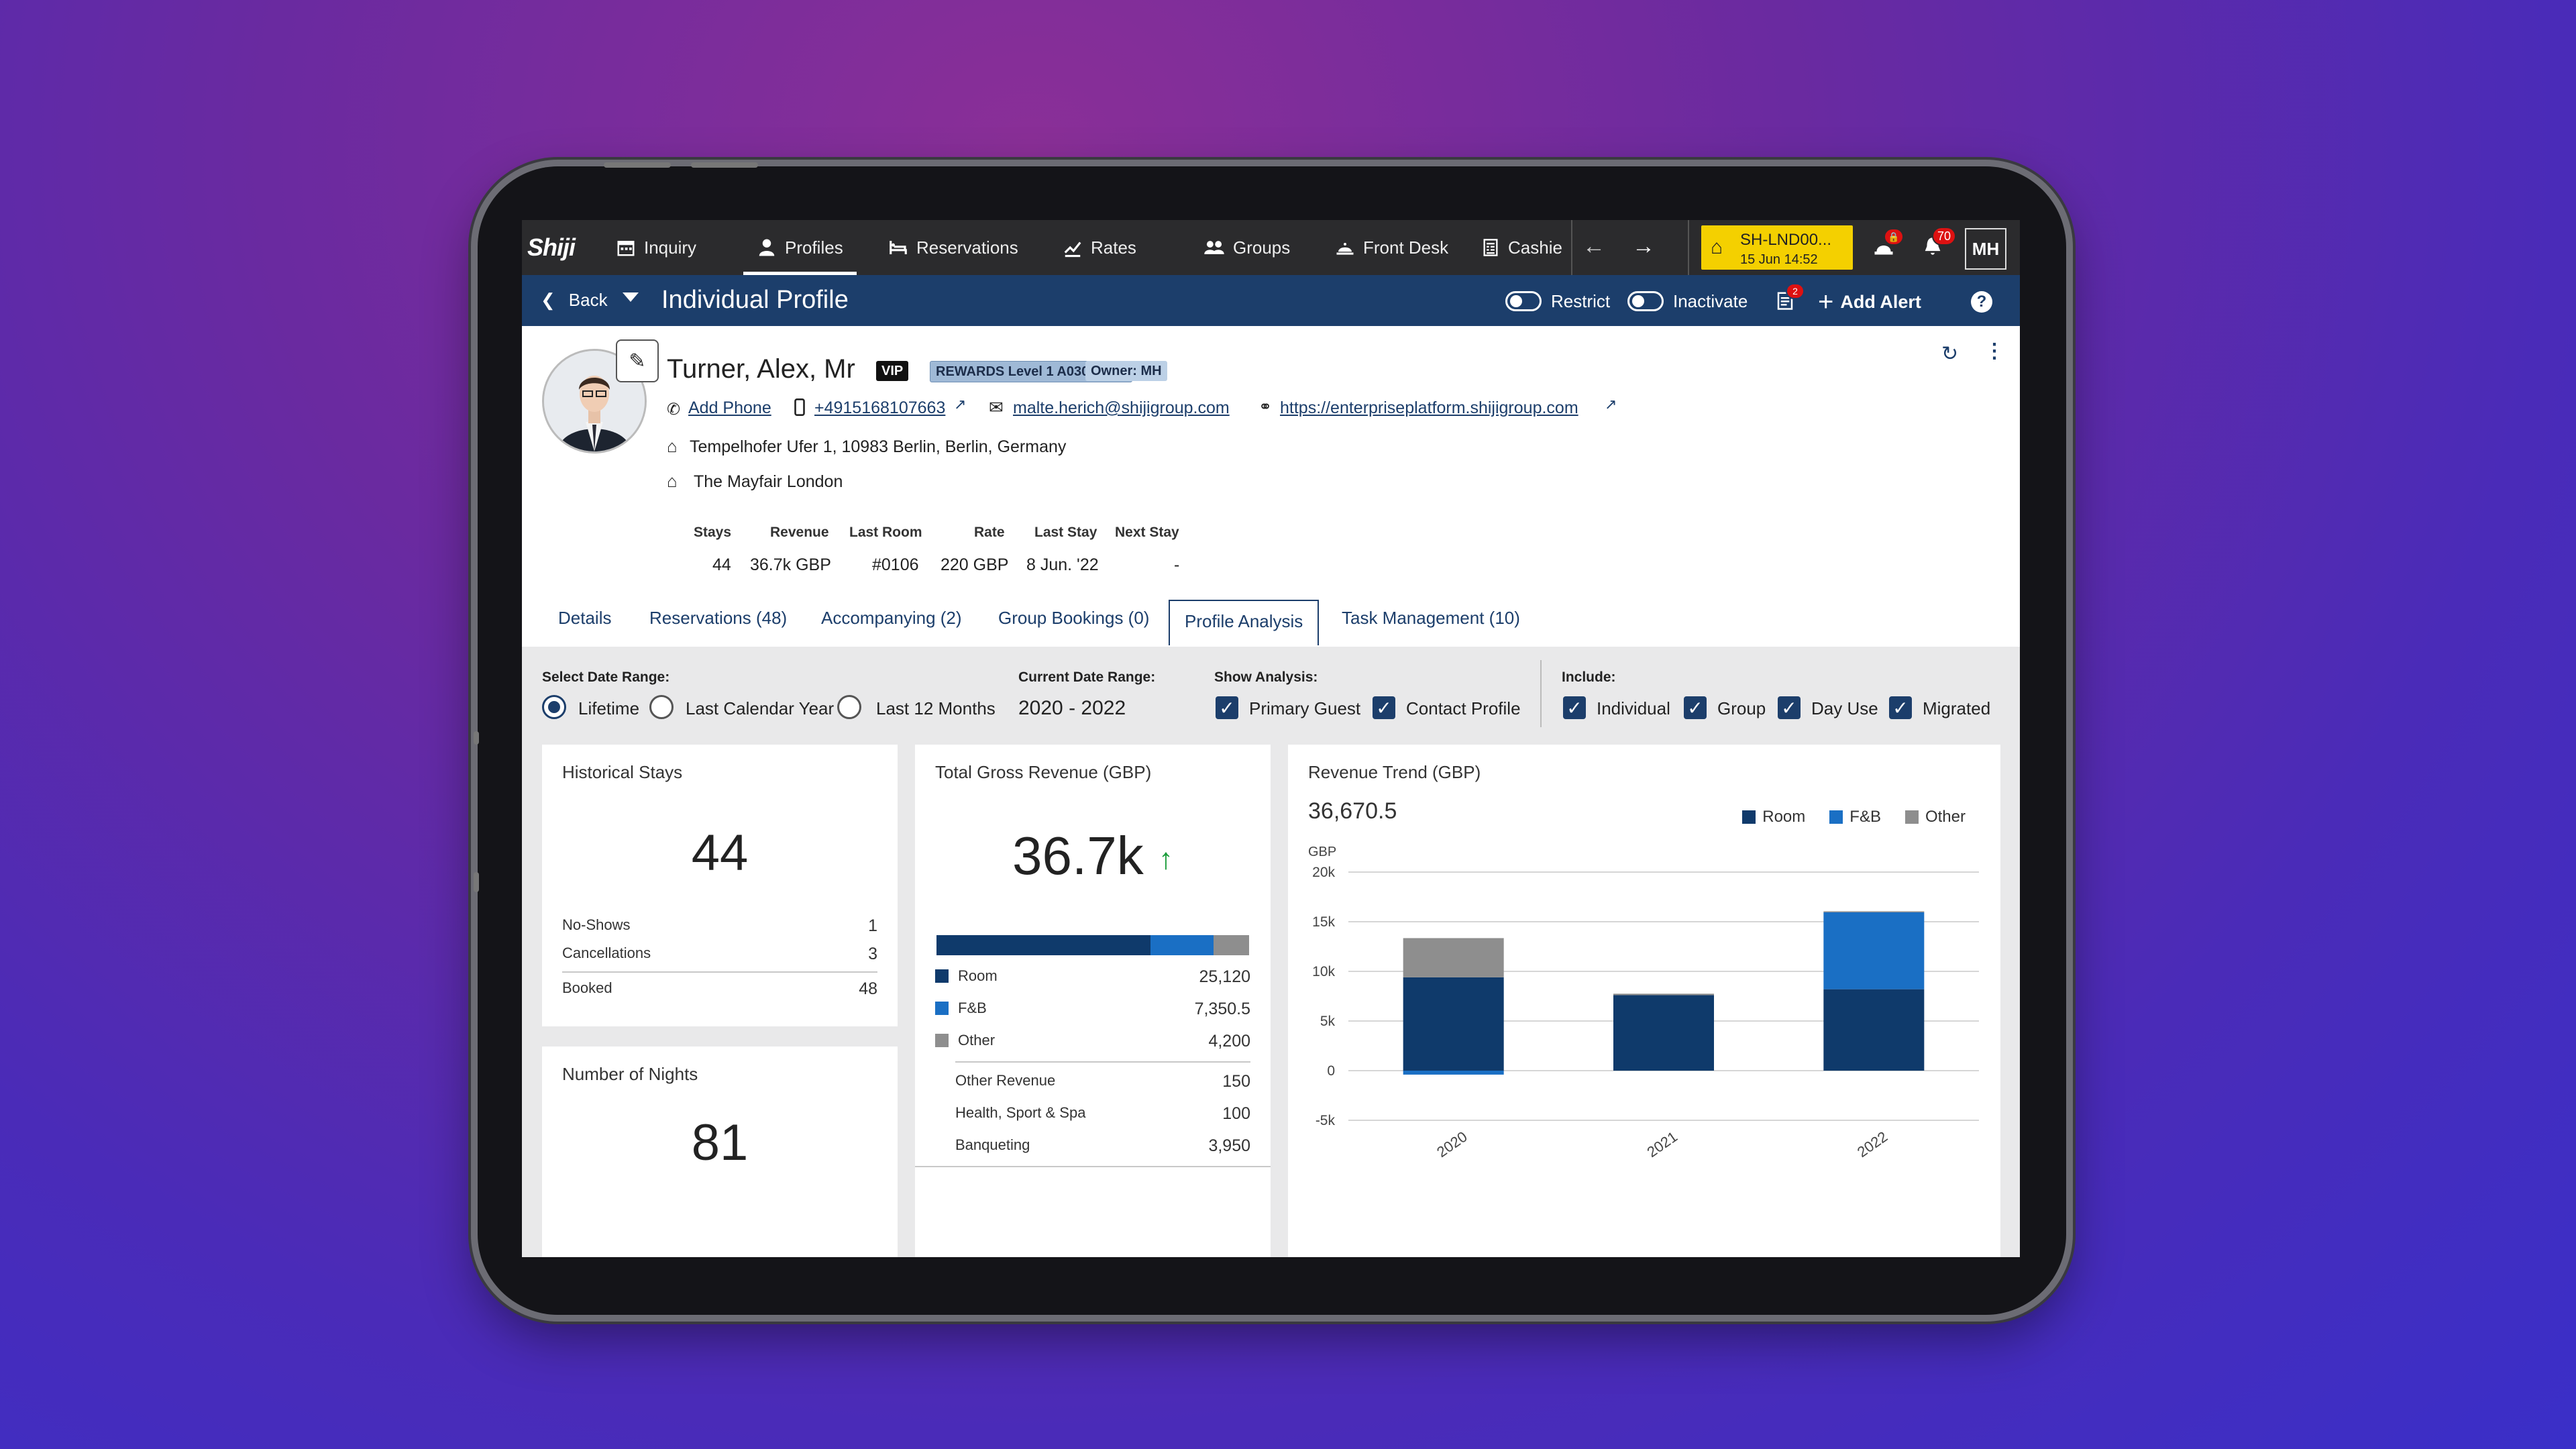 This screenshot has width=2576, height=1449. I want to click on checkbox-day-use: ✓, so click(1789, 707).